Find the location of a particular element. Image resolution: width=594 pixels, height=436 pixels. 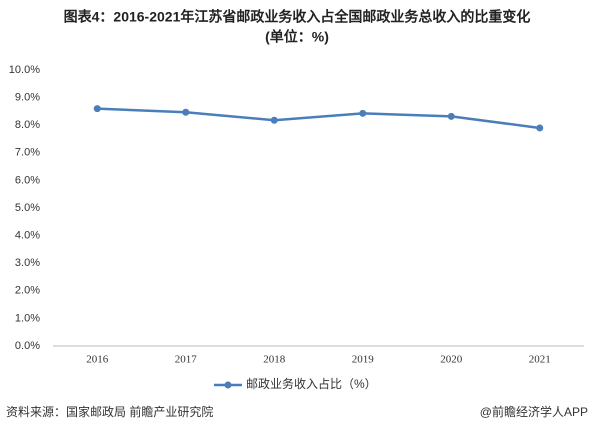

y-tick-label: 8.0% is located at coordinates (27, 125).